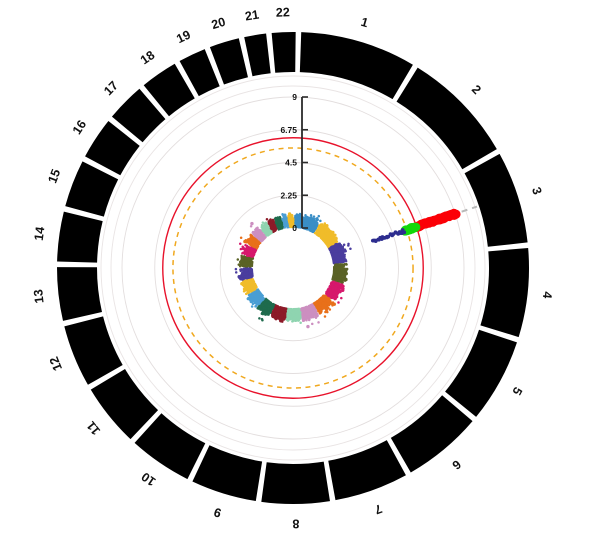  Describe the element at coordinates (340, 273) in the screenshot. I see `chromosome-points-chr4` at that location.